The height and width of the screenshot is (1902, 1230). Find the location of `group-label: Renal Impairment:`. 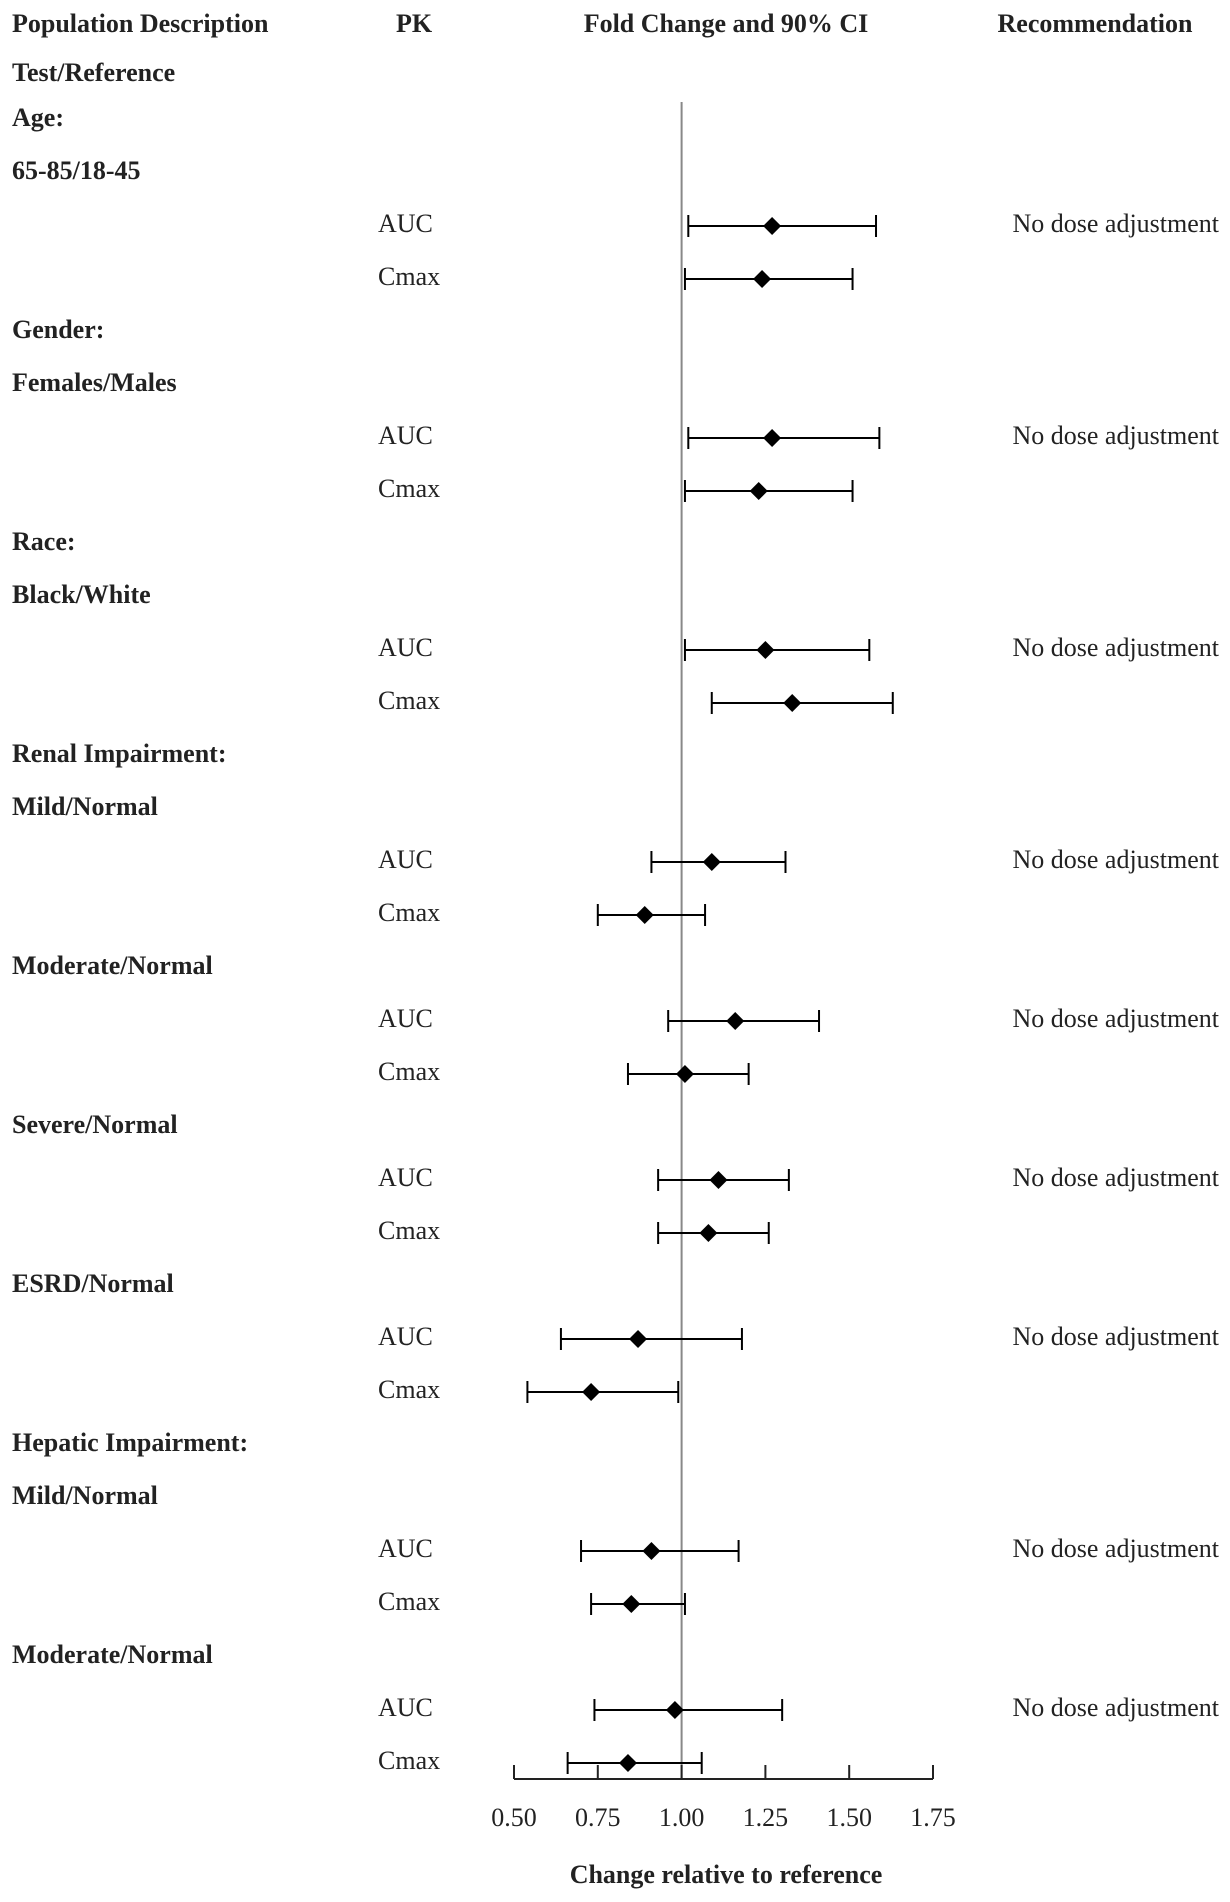

group-label: Renal Impairment: is located at coordinates (119, 753).